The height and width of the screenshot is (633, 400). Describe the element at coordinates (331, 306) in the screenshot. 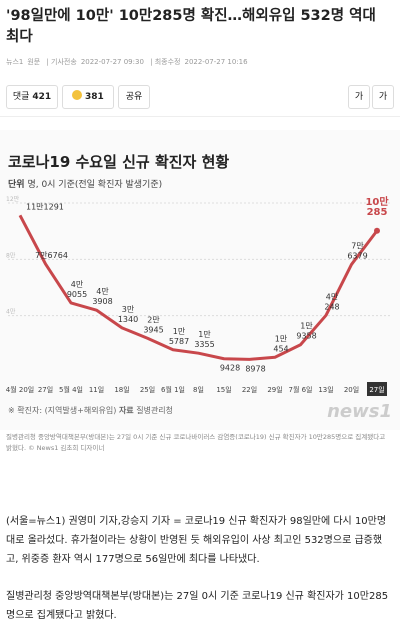

I see `value-label-line: 248` at that location.